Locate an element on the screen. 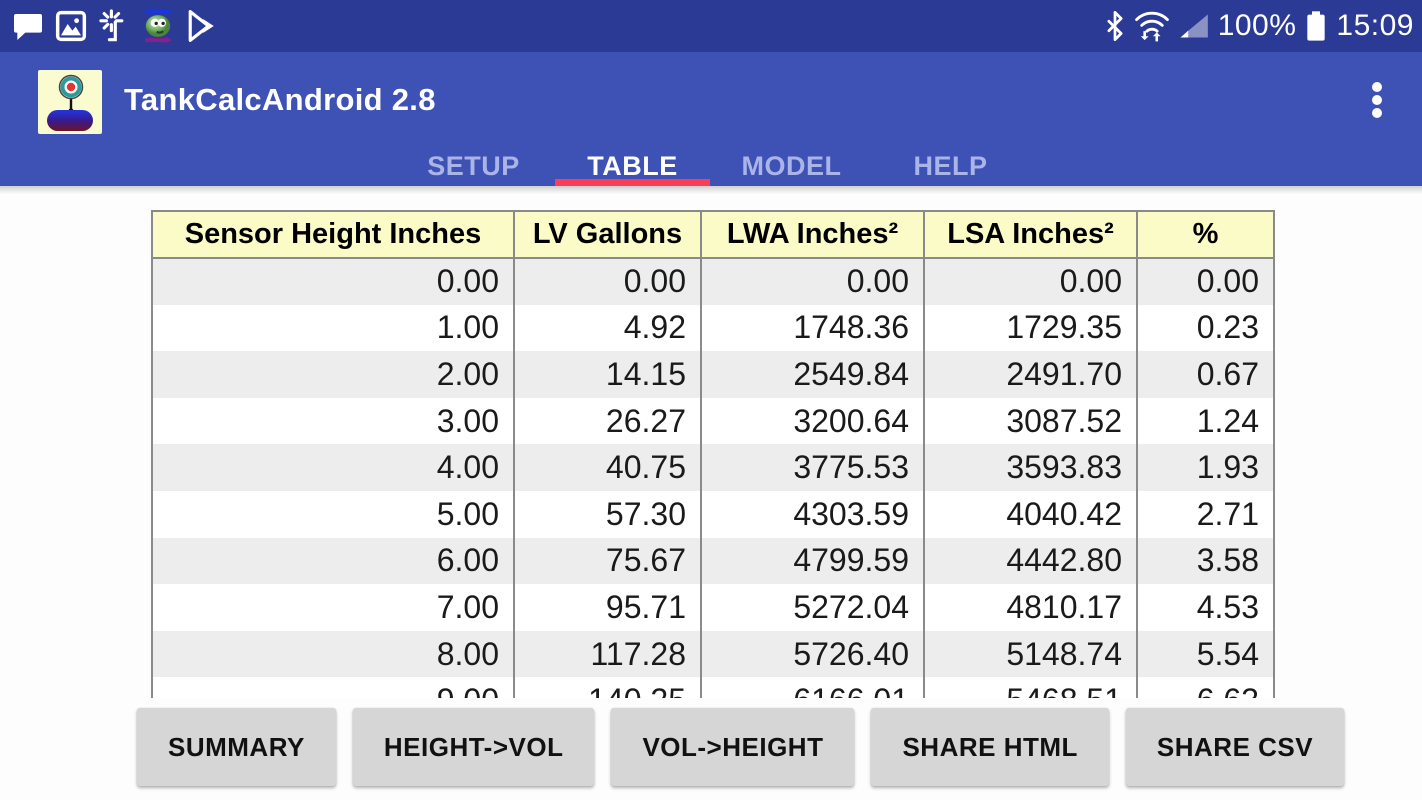  cell-percent: 3.58 is located at coordinates (1205, 561).